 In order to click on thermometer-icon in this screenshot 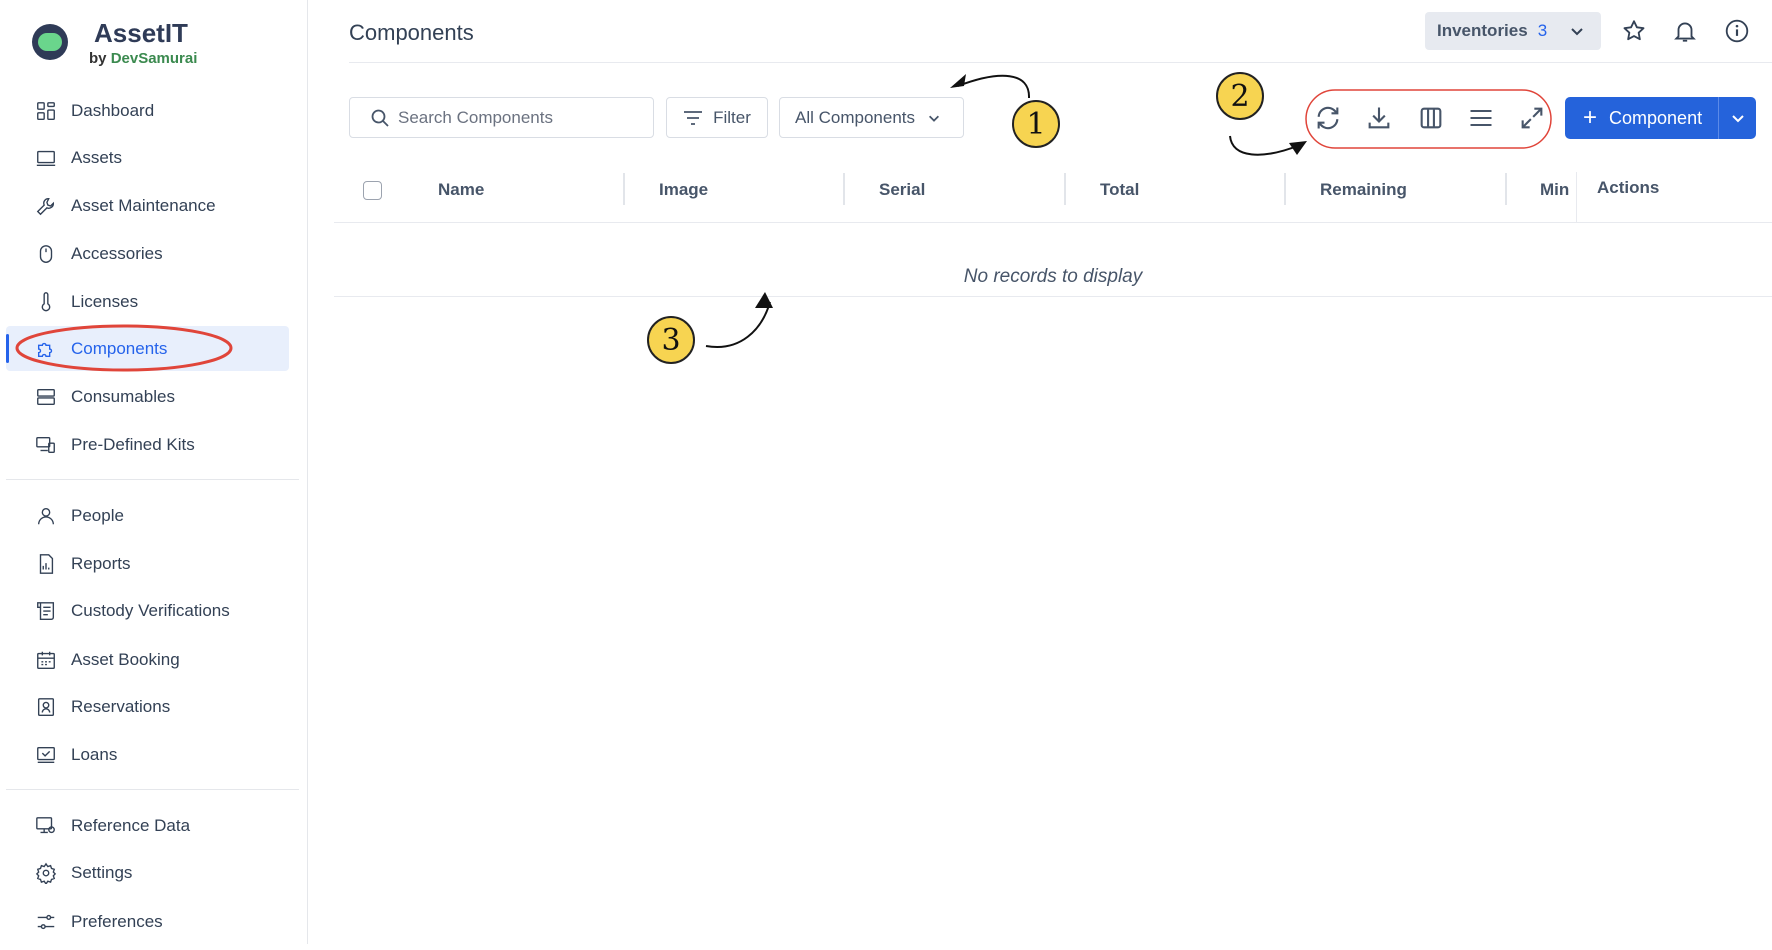, I will do `click(46, 301)`.